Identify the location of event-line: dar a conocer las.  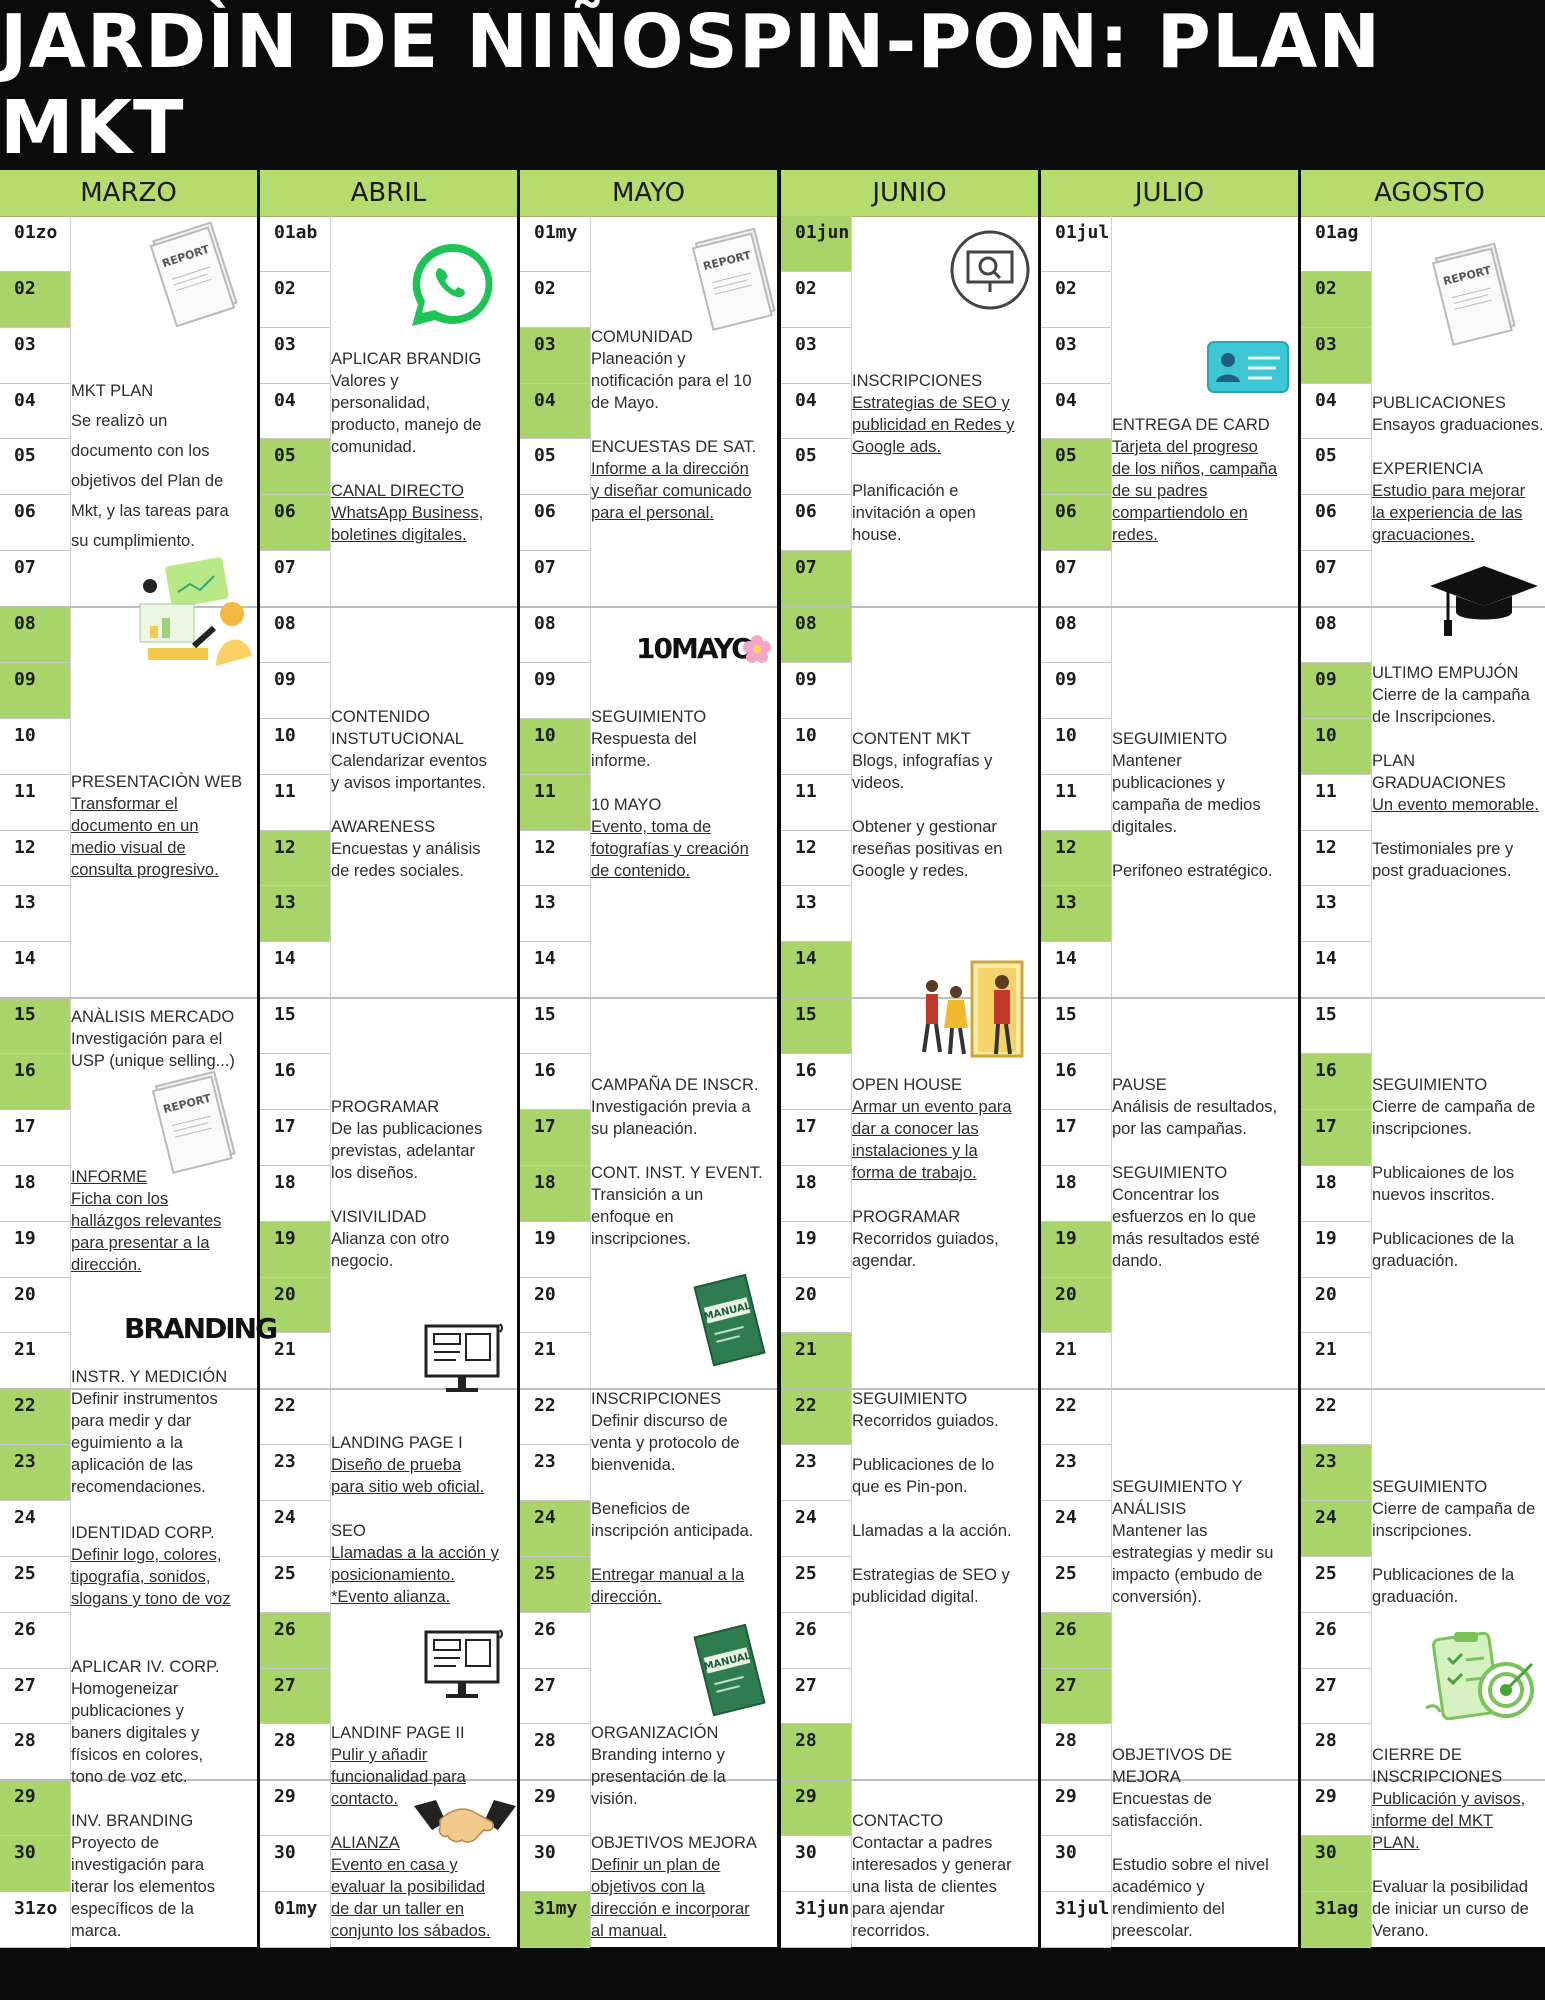
(915, 1129).